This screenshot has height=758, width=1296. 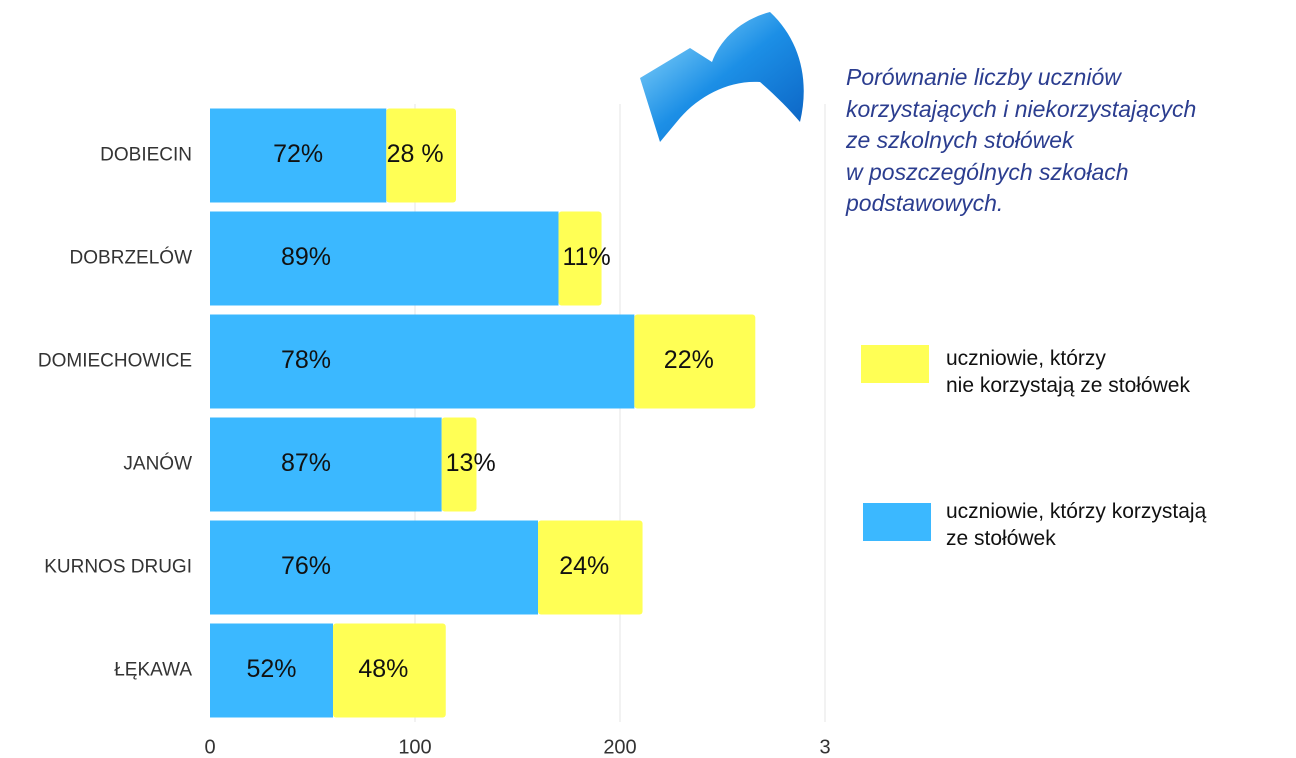 What do you see at coordinates (619, 747) in the screenshot?
I see `x-tick-label: 200` at bounding box center [619, 747].